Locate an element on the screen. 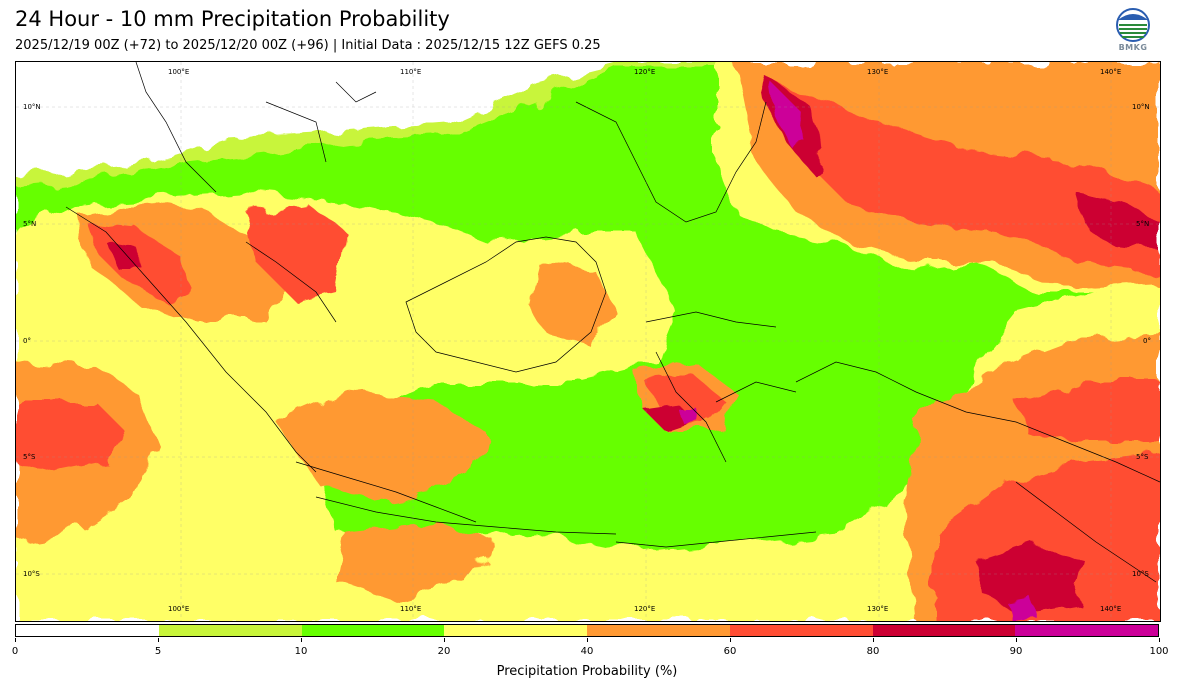  colorbar is located at coordinates (587, 630).